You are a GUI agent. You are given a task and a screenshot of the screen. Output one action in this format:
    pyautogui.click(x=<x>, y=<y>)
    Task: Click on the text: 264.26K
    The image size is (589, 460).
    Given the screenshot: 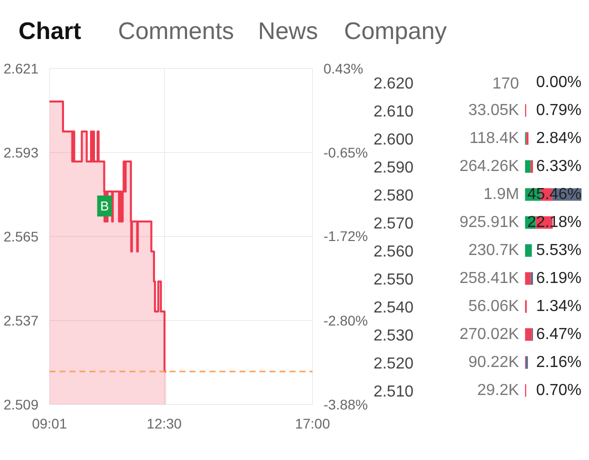 What is the action you would take?
    pyautogui.click(x=489, y=166)
    